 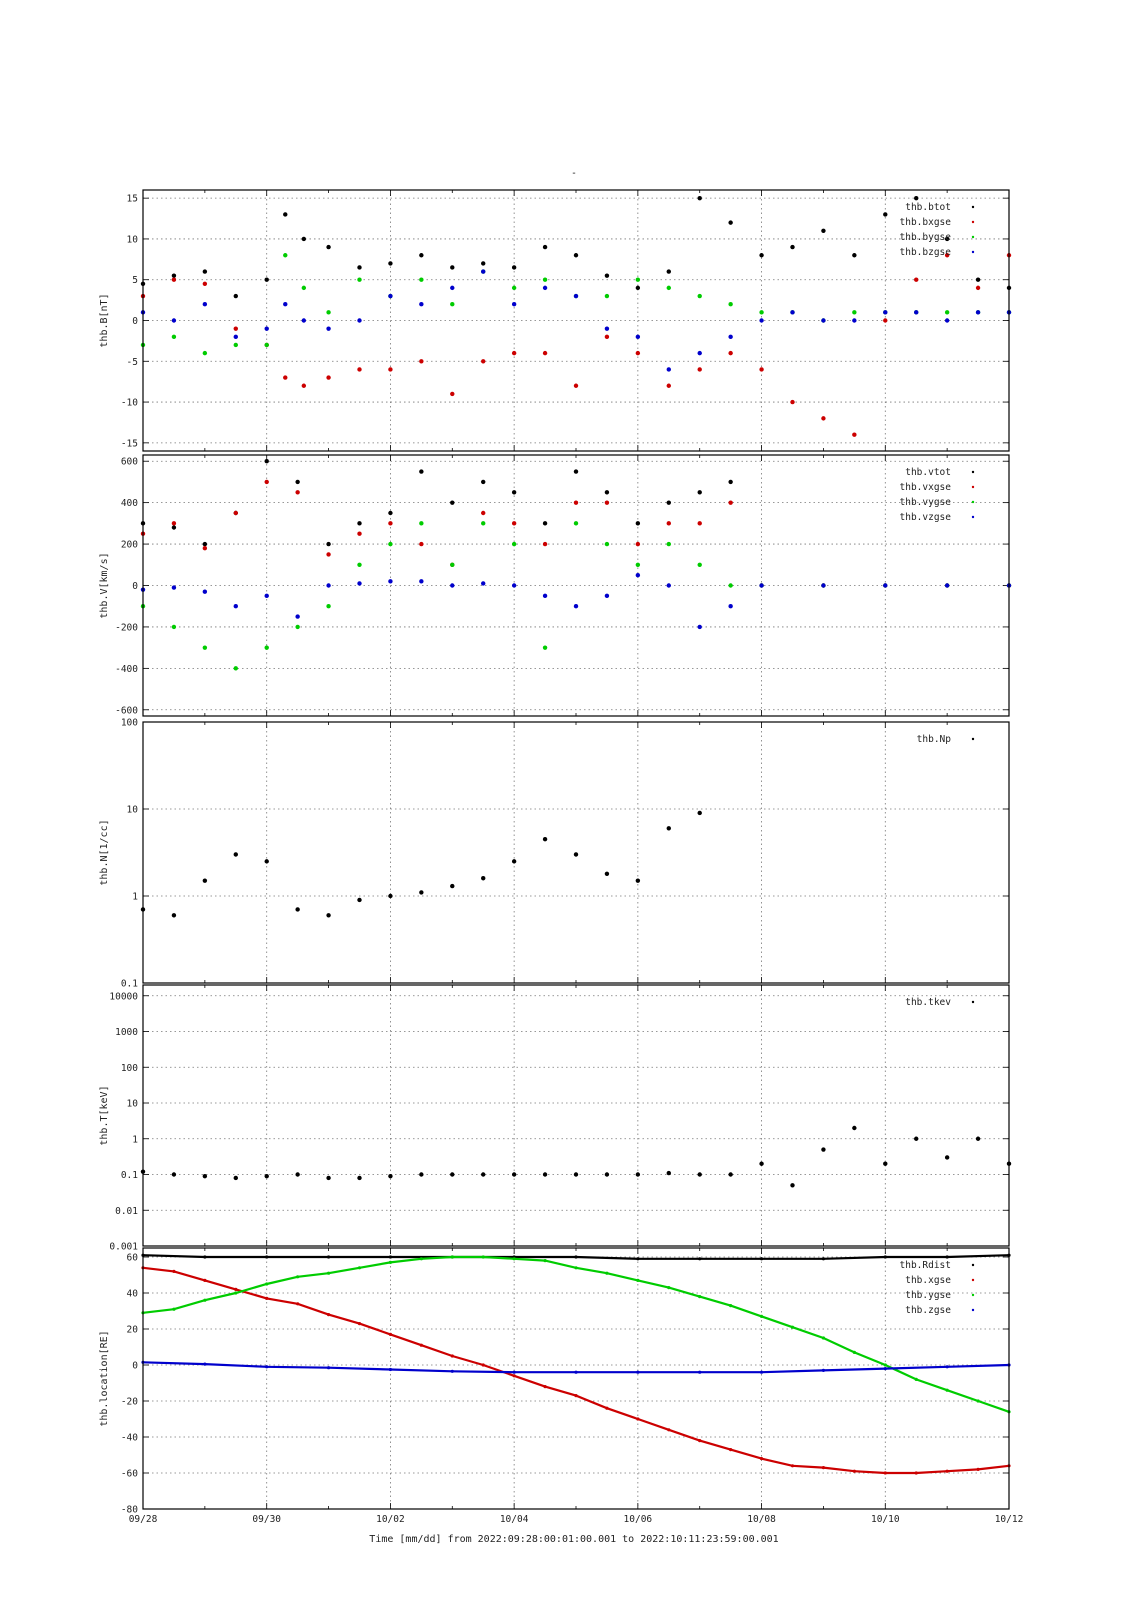 I want to click on plot-frame, so click(x=576, y=1378).